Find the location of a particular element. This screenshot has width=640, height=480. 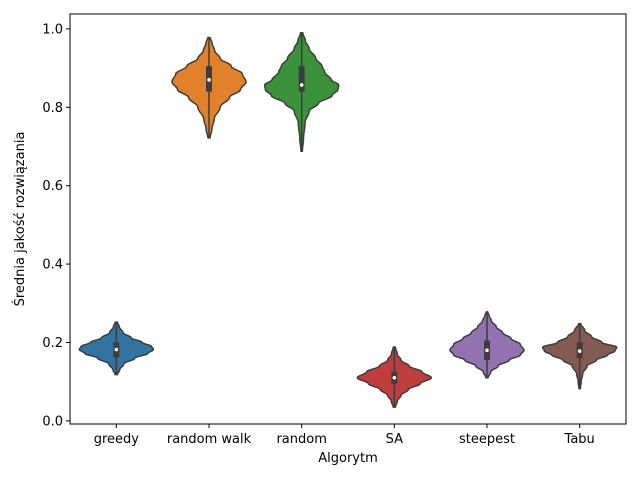

violin-tabu is located at coordinates (579, 356).